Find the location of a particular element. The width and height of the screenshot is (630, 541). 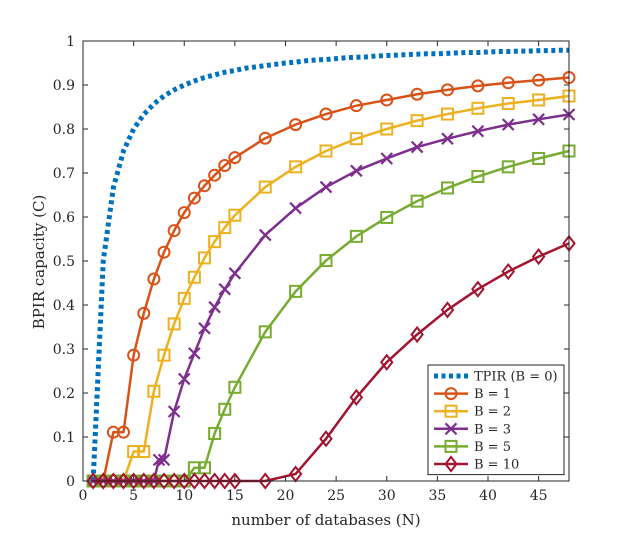

y-tick-label: 0.7 is located at coordinates (64, 174).